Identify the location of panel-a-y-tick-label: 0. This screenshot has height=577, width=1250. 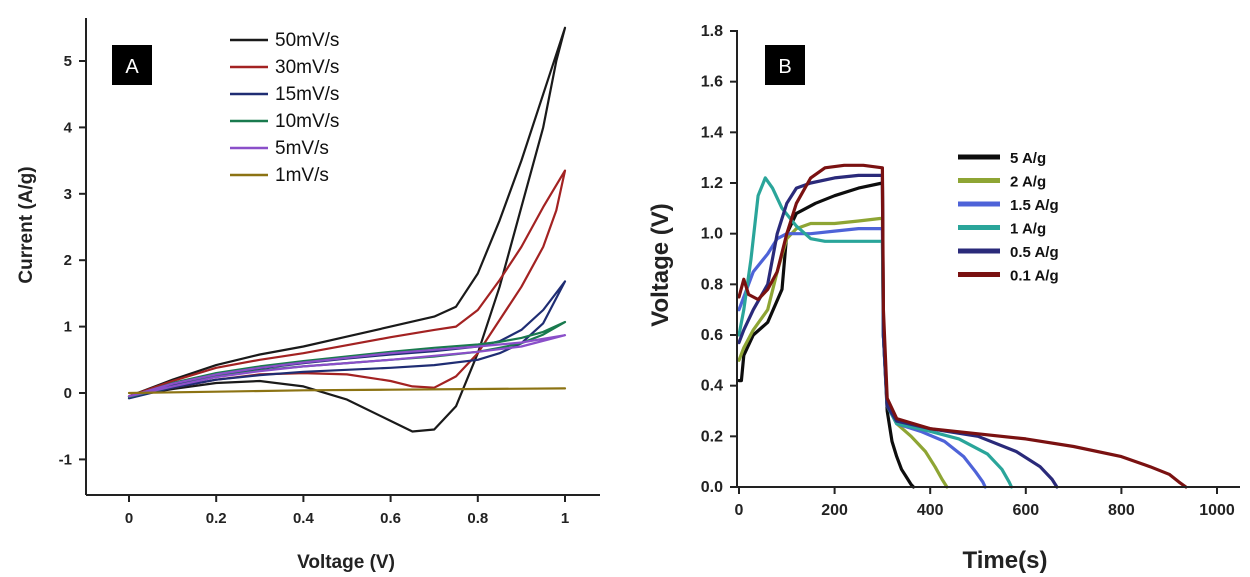
(68, 393).